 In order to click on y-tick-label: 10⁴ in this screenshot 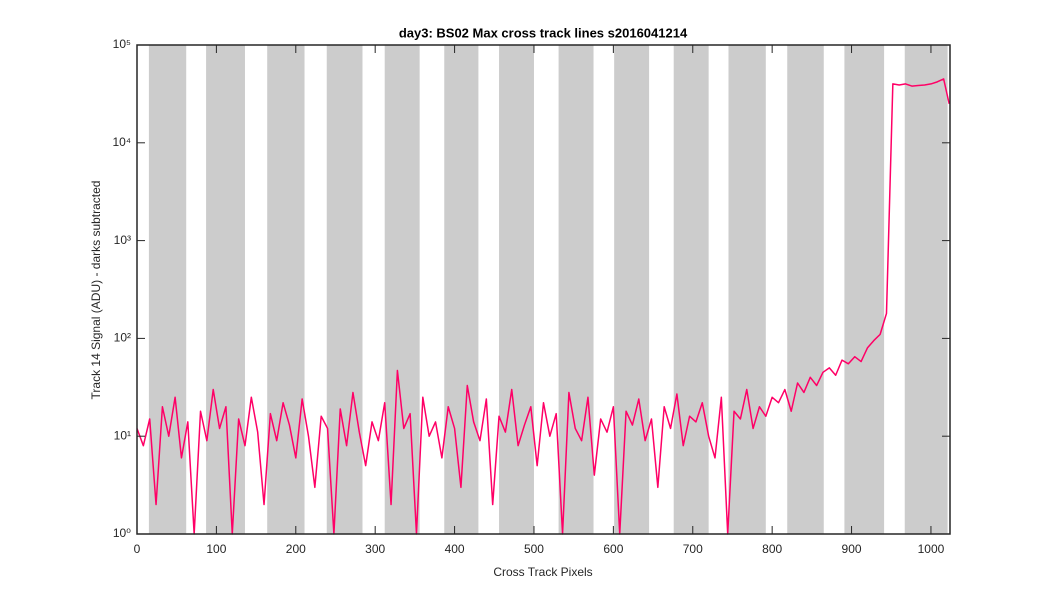, I will do `click(121, 142)`.